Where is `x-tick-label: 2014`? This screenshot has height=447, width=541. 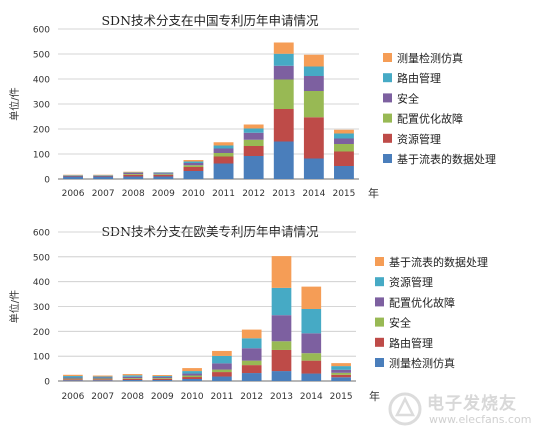
x-tick-label: 2014 is located at coordinates (313, 194).